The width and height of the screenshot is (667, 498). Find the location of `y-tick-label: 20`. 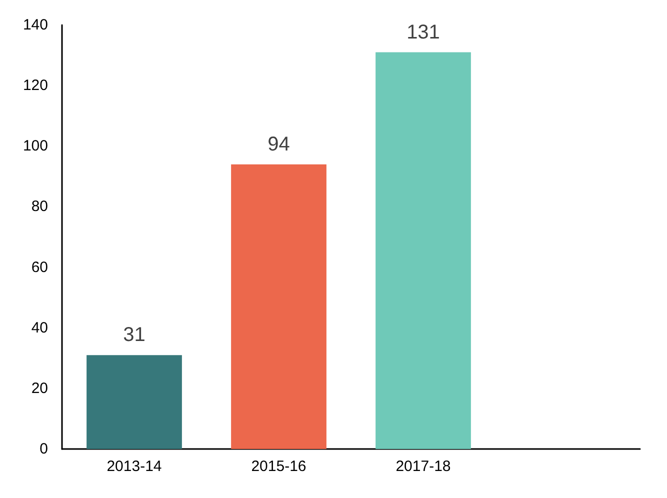

y-tick-label: 20 is located at coordinates (39, 388).